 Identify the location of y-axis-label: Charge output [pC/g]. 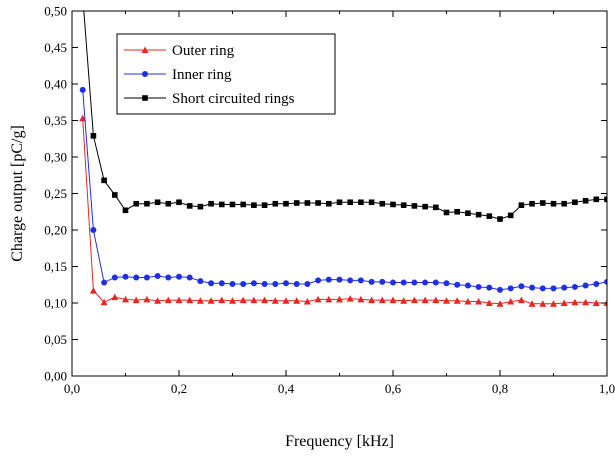
(17, 193).